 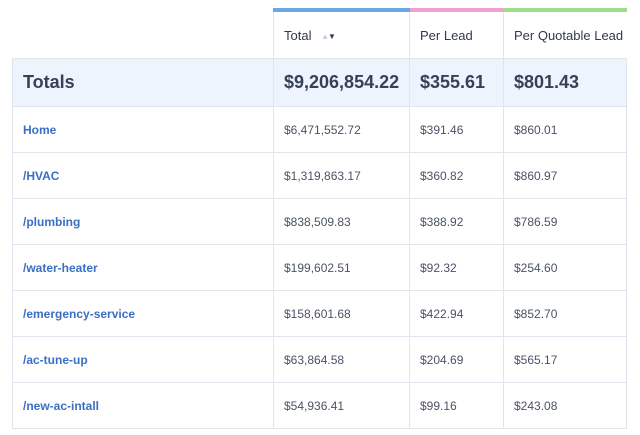 I want to click on header-row: Total ▲▼ Per Lead Per Quotable Lead, so click(x=319, y=33).